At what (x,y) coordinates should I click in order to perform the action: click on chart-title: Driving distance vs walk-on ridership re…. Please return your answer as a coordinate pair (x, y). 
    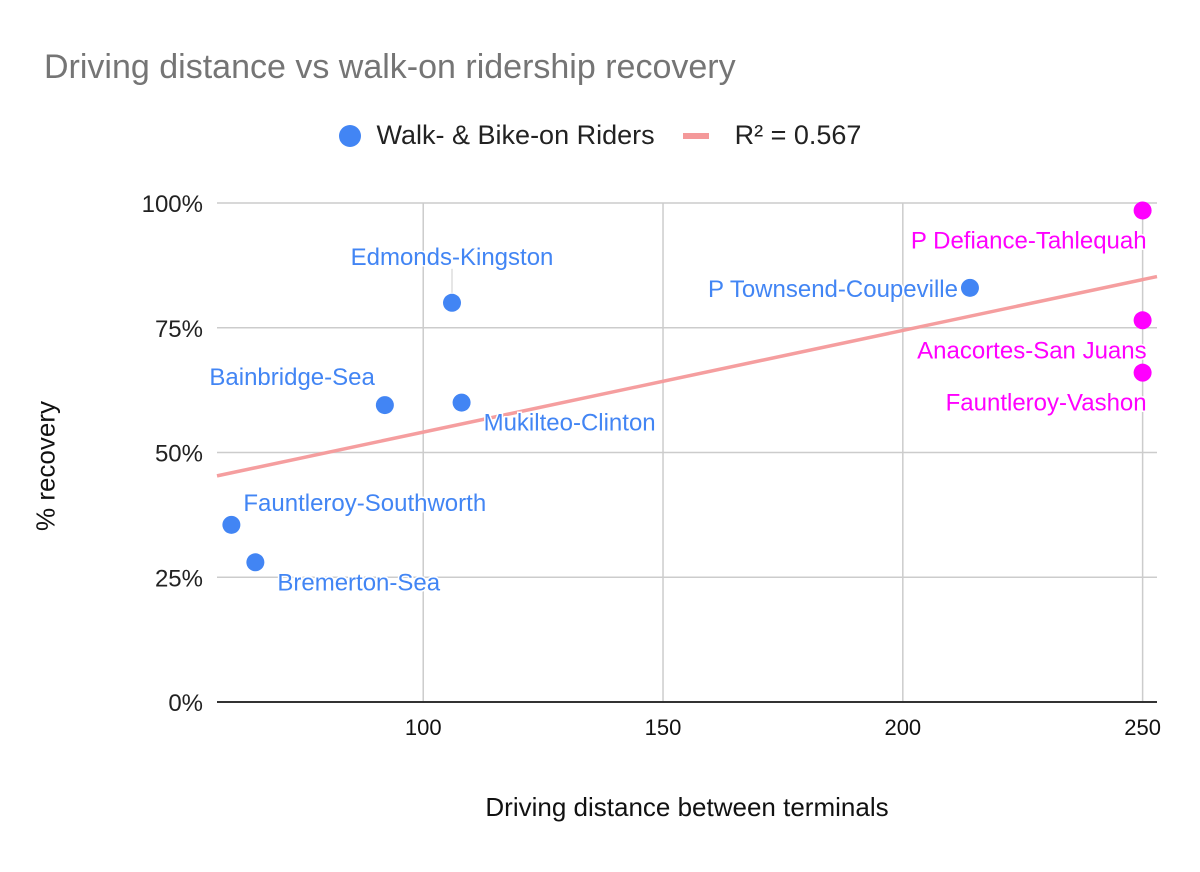
    Looking at the image, I should click on (390, 67).